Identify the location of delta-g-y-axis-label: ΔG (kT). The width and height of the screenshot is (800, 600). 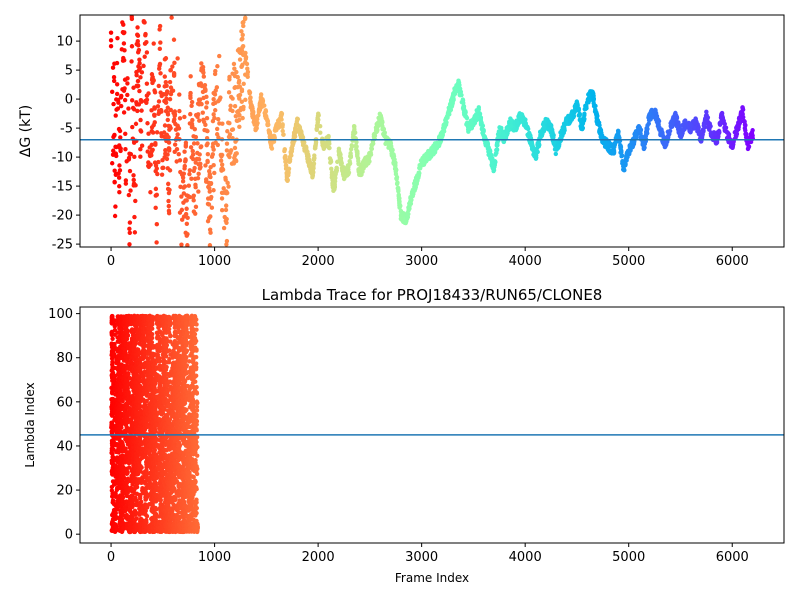
(26, 131).